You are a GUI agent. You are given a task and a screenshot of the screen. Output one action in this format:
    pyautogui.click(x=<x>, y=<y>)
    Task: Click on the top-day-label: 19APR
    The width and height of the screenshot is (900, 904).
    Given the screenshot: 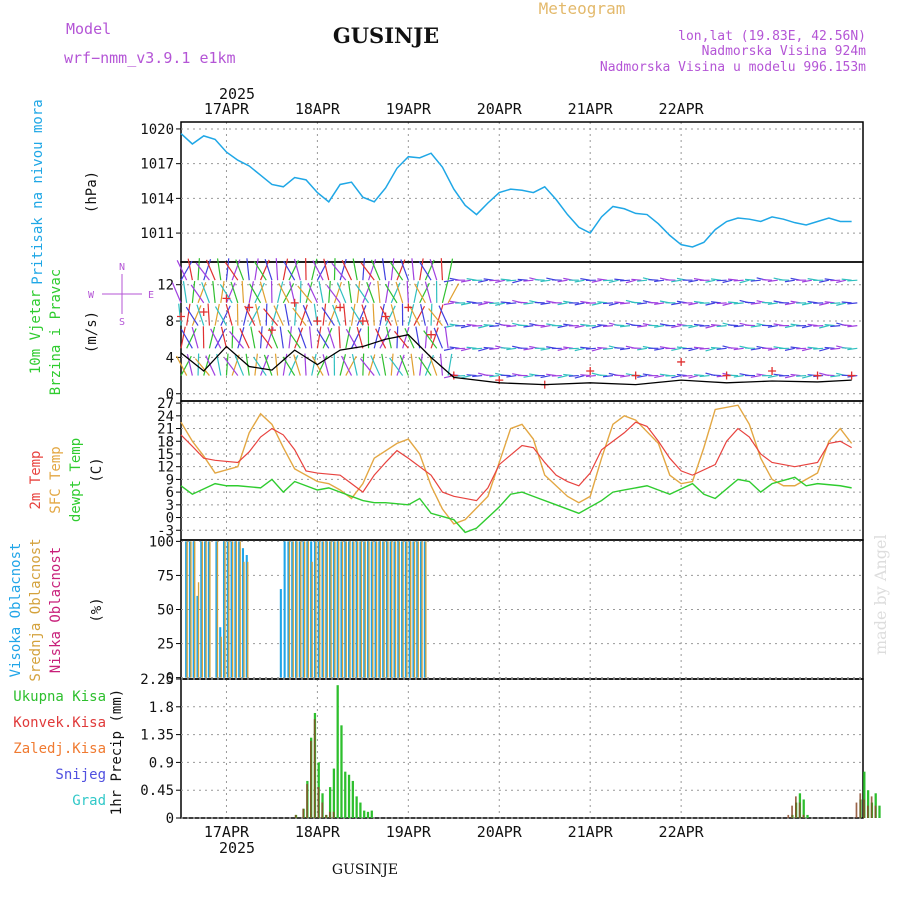 What is the action you would take?
    pyautogui.click(x=409, y=109)
    